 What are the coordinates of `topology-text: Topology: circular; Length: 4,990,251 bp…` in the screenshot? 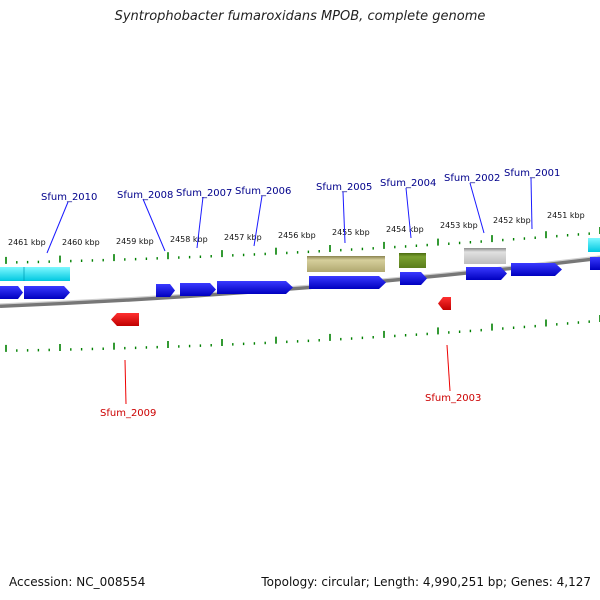 It's located at (426, 582).